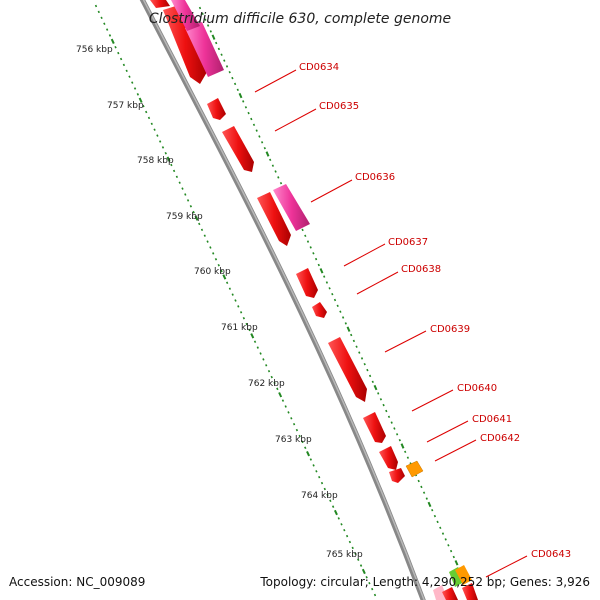 The width and height of the screenshot is (600, 600). What do you see at coordinates (500, 438) in the screenshot?
I see `gene-label: CD0642` at bounding box center [500, 438].